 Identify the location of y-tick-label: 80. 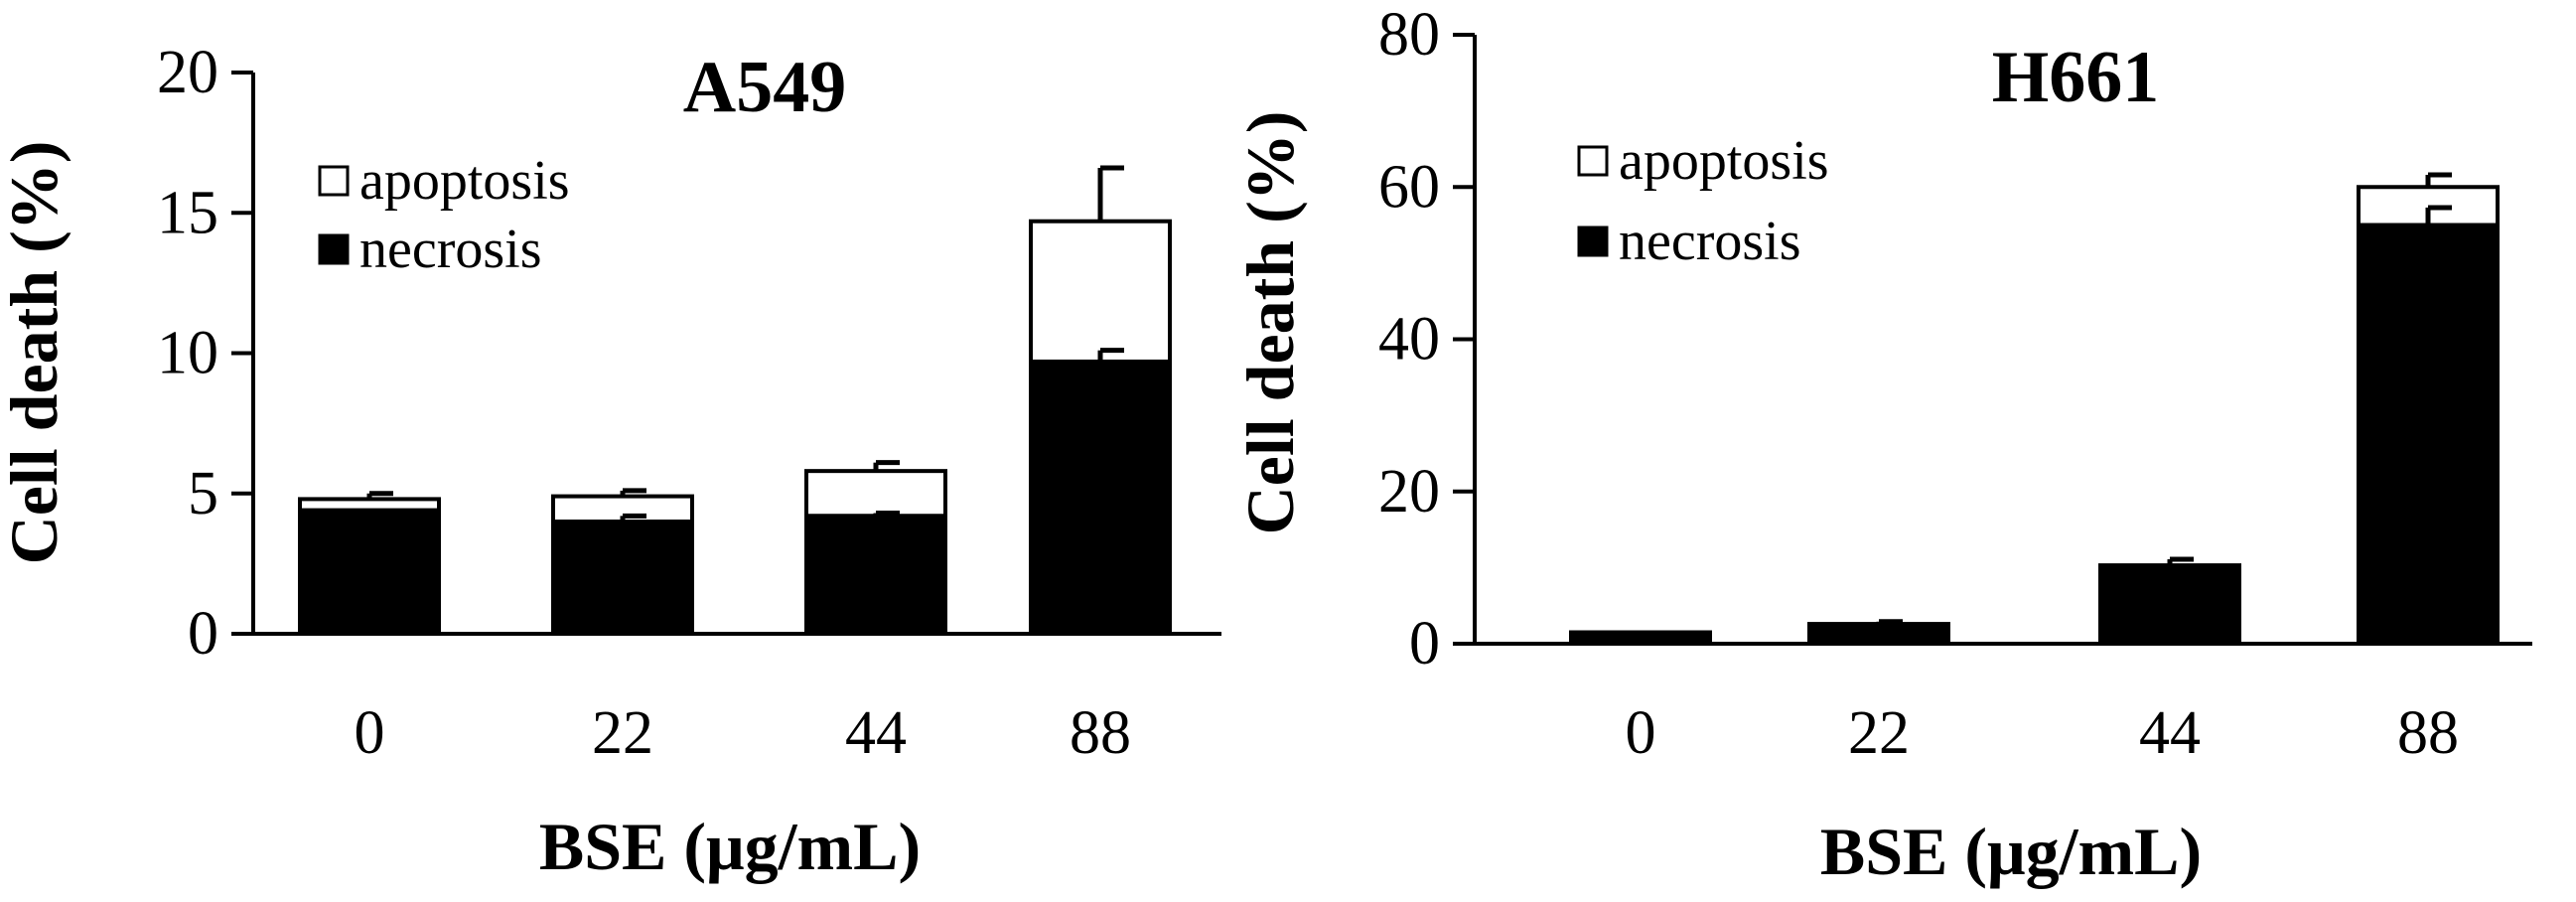
(1409, 35).